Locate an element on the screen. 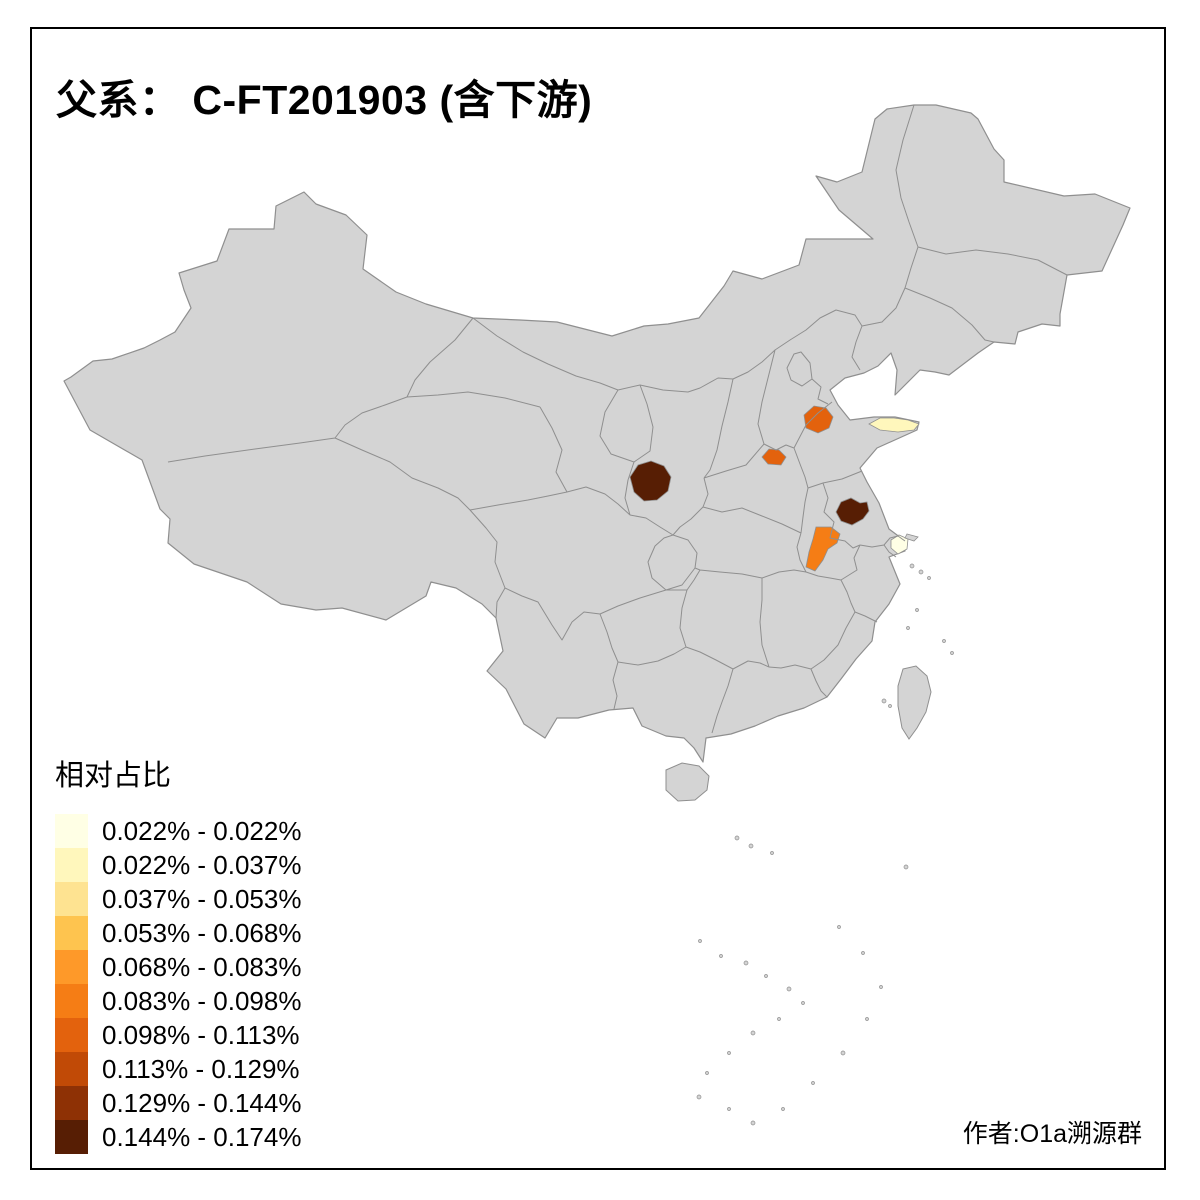 Image resolution: width=1200 pixels, height=1200 pixels. legend-label: 0.129% - 0.144% is located at coordinates (202, 1103).